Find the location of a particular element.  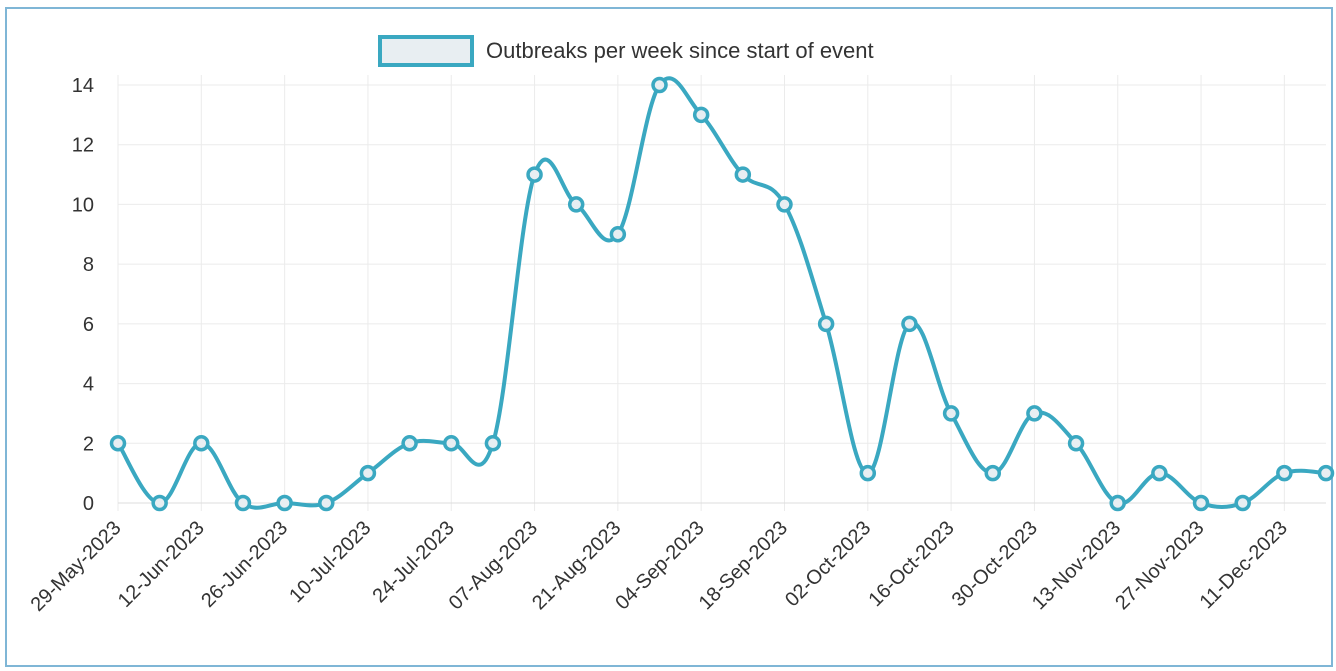

y-tick-label: 4 is located at coordinates (88, 385).